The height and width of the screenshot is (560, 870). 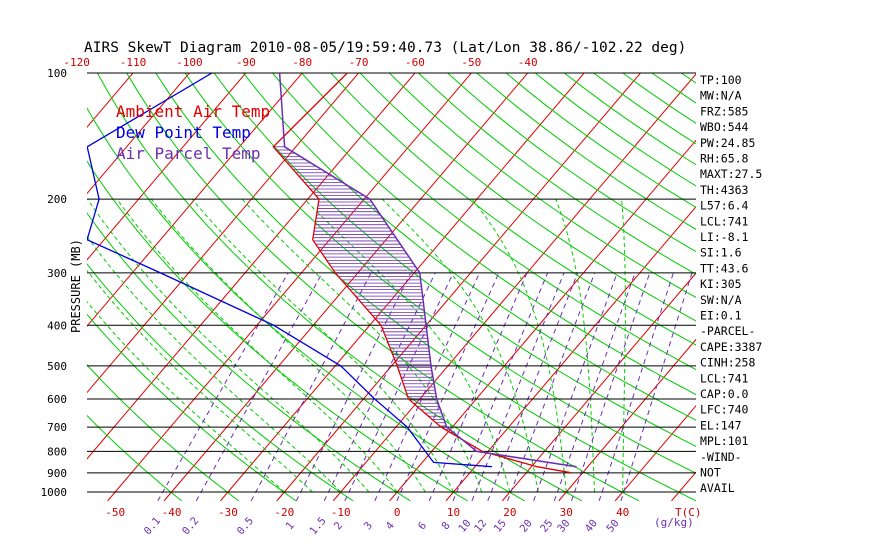 What do you see at coordinates (721, 253) in the screenshot?
I see `sounding-index: SI:1.6` at bounding box center [721, 253].